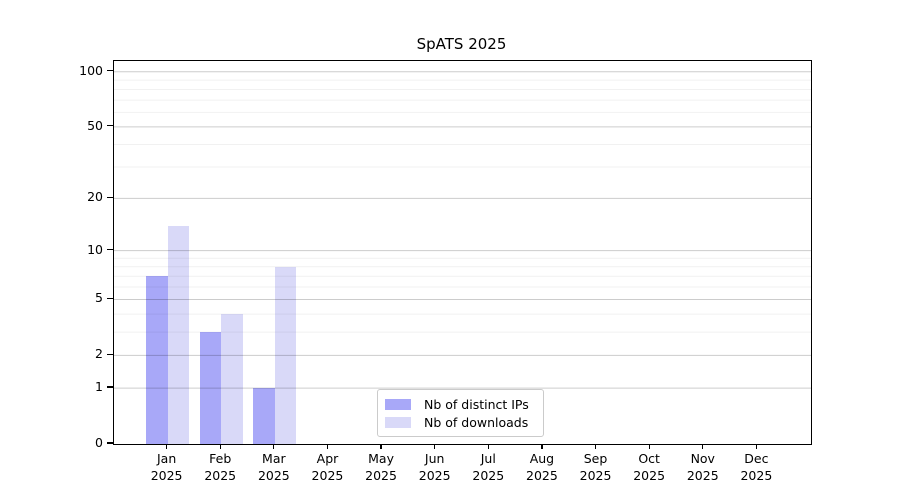 The image size is (900, 500). I want to click on bar-downloads-feb, so click(232, 379).